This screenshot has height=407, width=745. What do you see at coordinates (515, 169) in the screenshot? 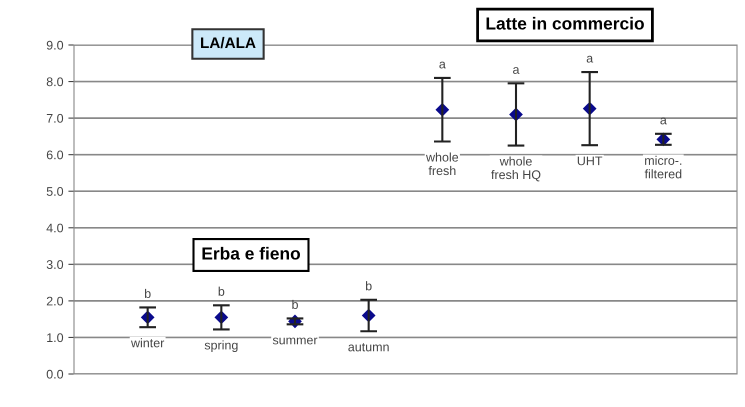
I see `x-tick-label: whole fresh HQ` at bounding box center [515, 169].